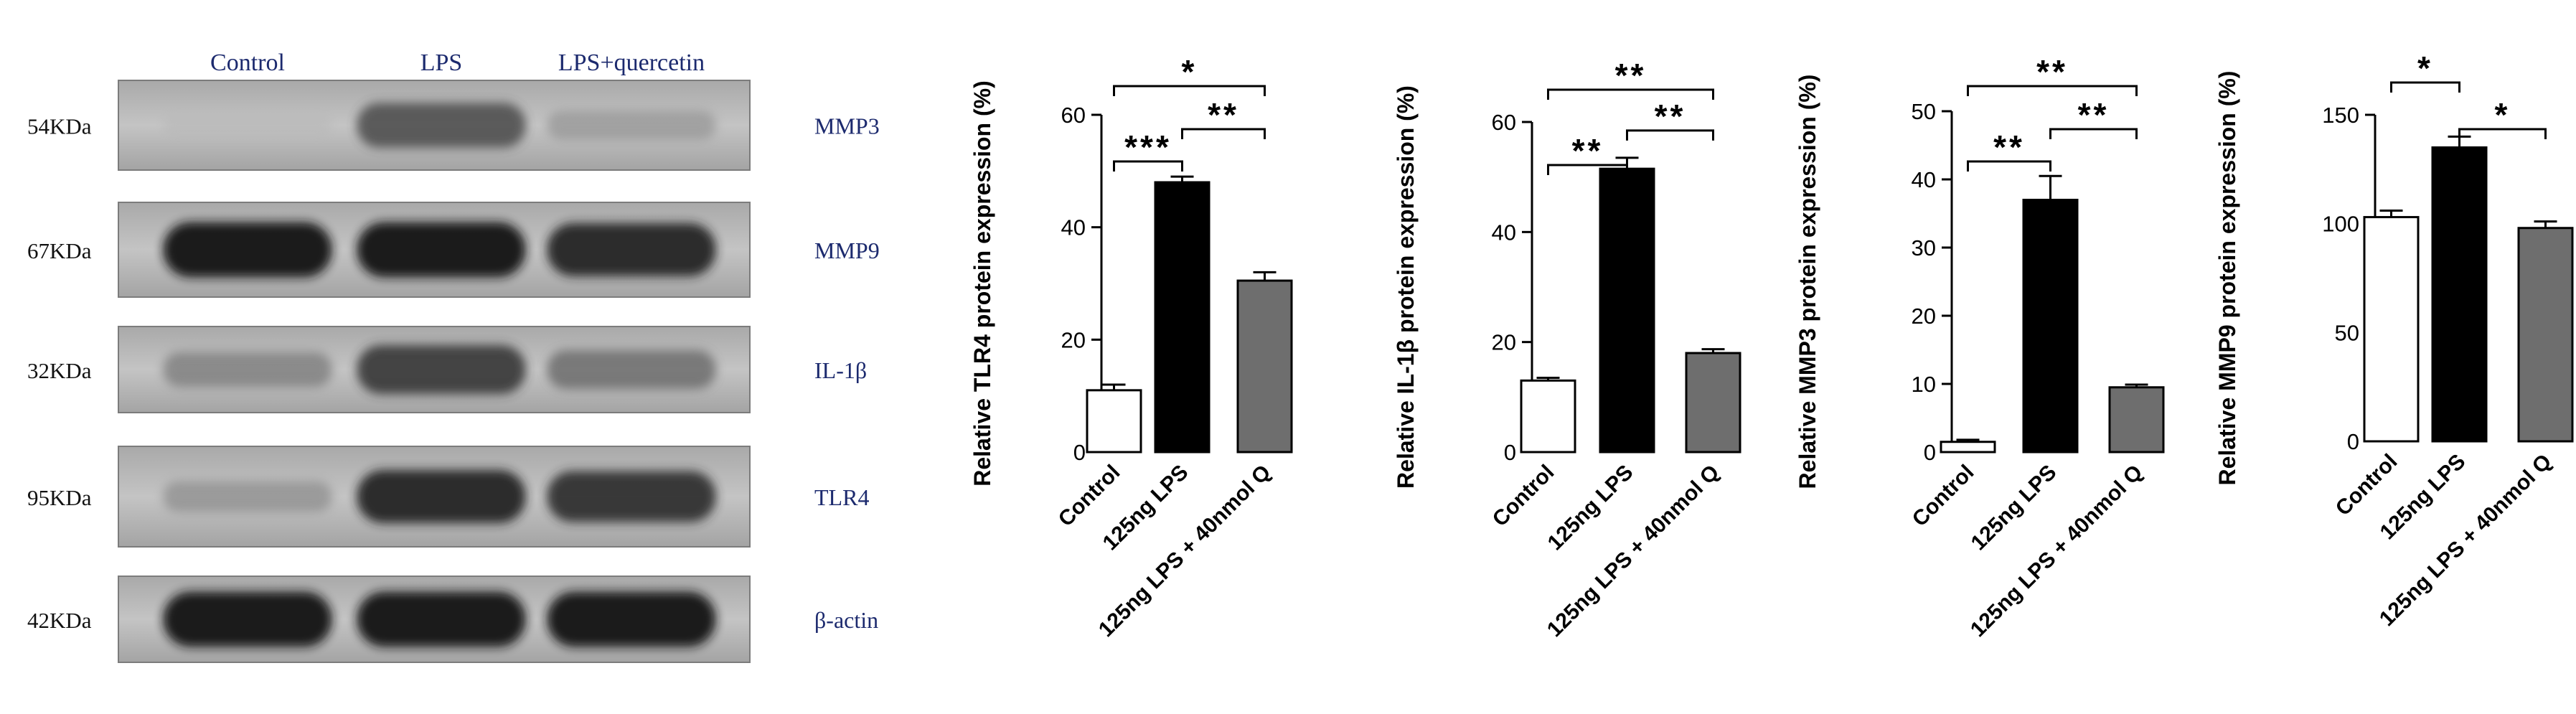  I want to click on blot-row: 67KDa MMP9, so click(453, 250).